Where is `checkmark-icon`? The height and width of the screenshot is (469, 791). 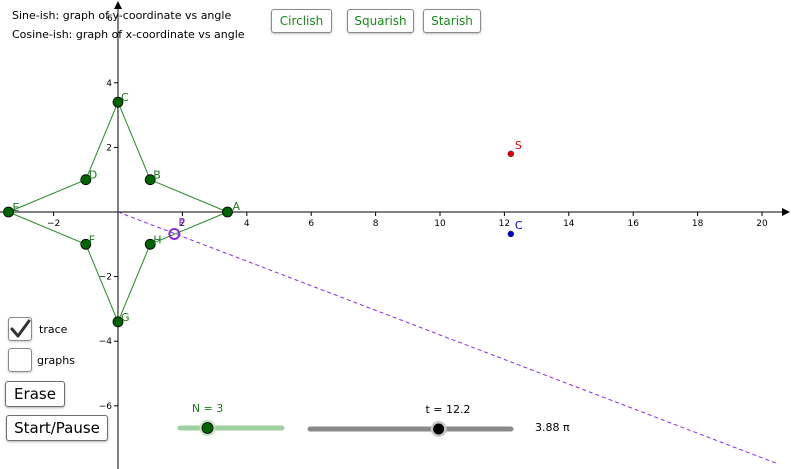 checkmark-icon is located at coordinates (20, 328).